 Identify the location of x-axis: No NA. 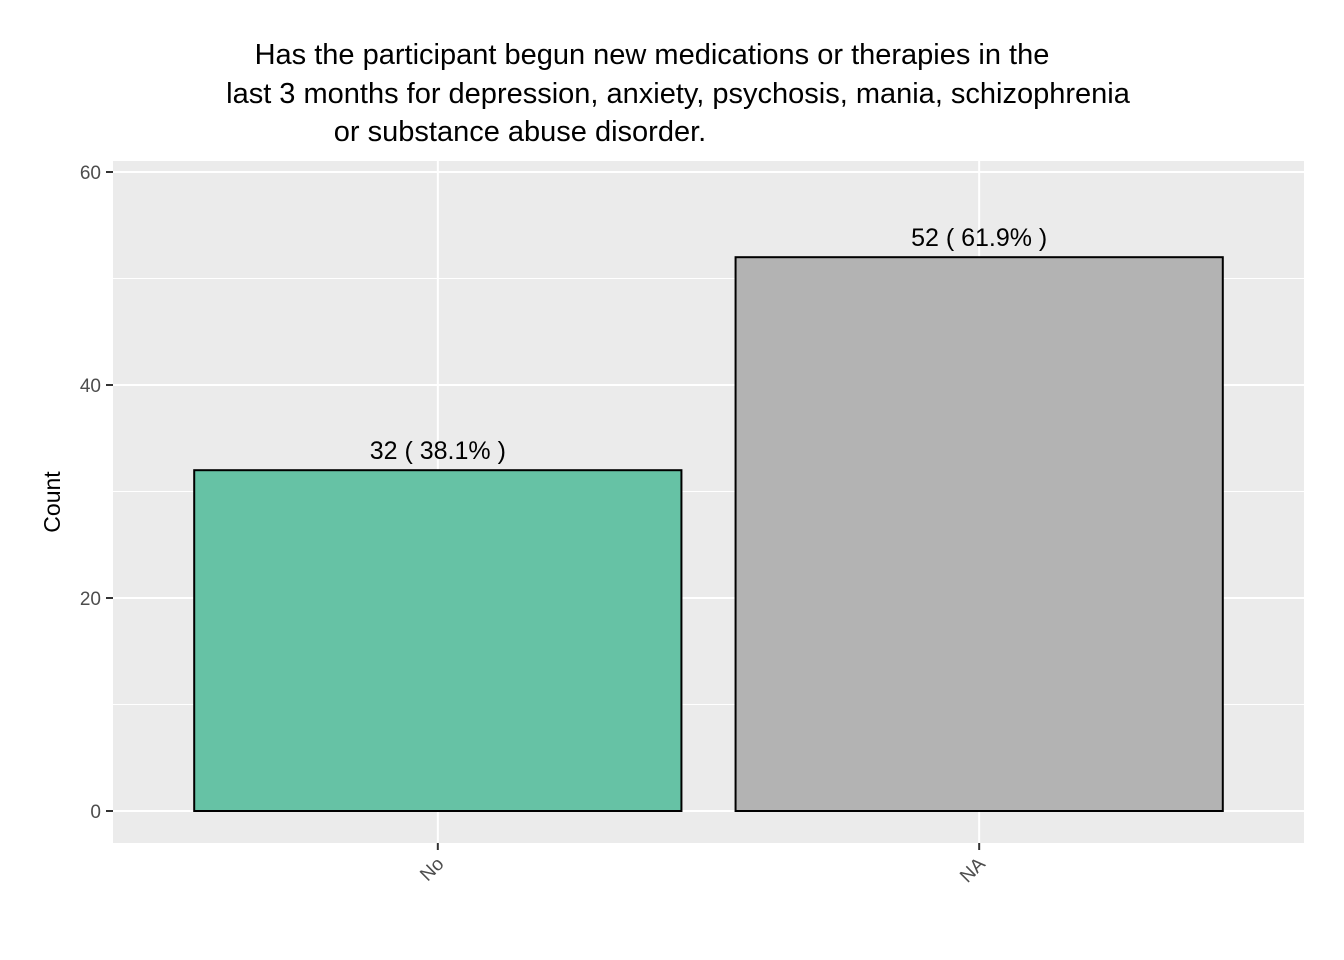
(703, 865).